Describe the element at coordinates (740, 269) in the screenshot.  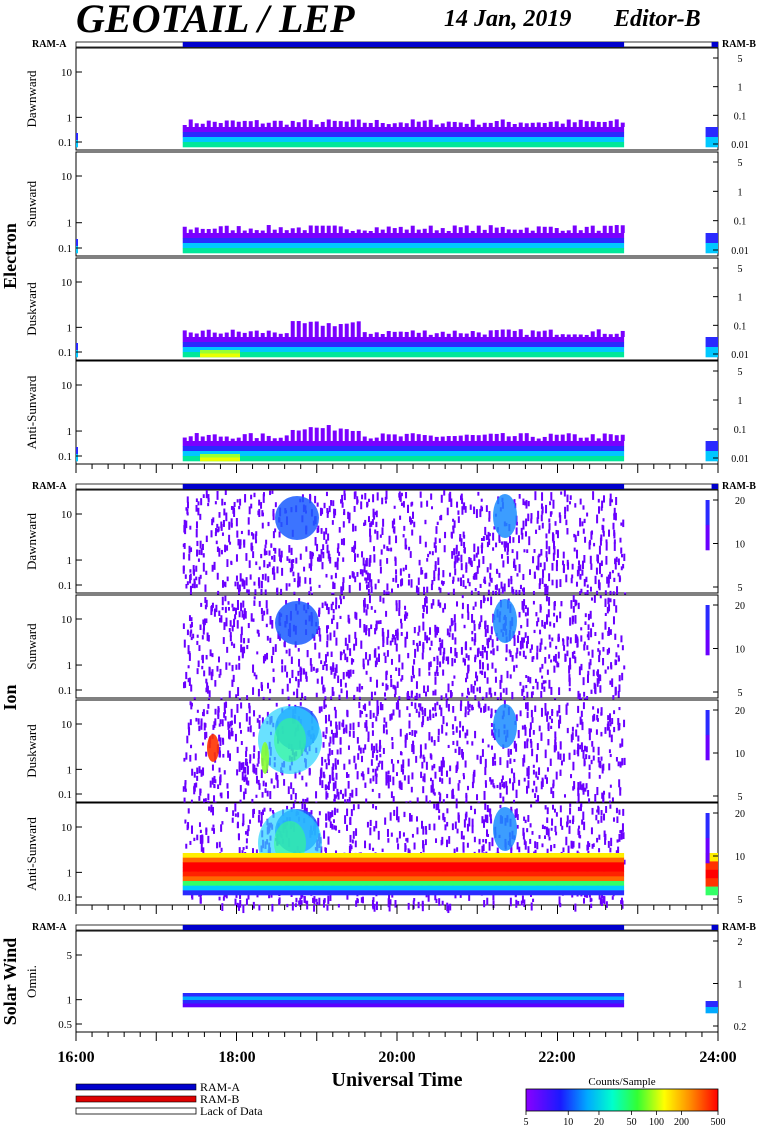
I see `right-tick-label: 5` at that location.